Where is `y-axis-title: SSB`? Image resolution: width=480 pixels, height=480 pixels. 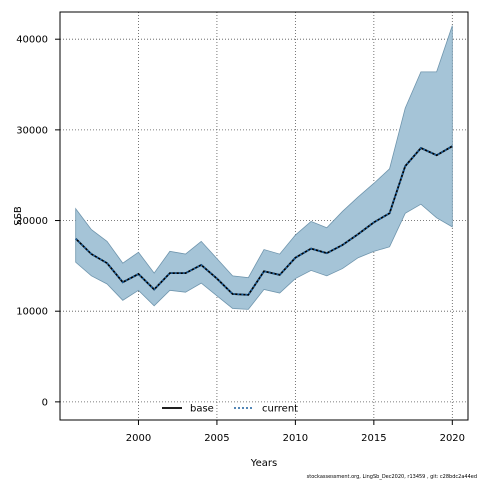 y-axis-title: SSB is located at coordinates (18, 216).